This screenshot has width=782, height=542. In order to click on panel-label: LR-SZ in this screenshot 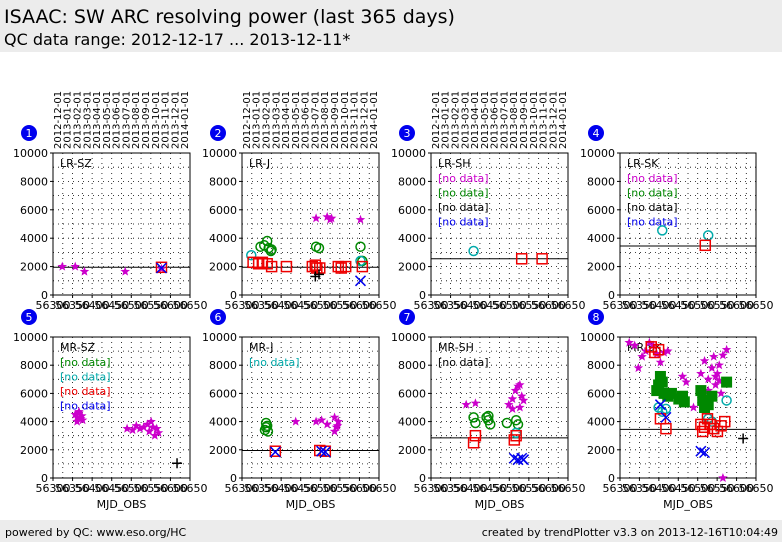, I will do `click(76, 163)`.